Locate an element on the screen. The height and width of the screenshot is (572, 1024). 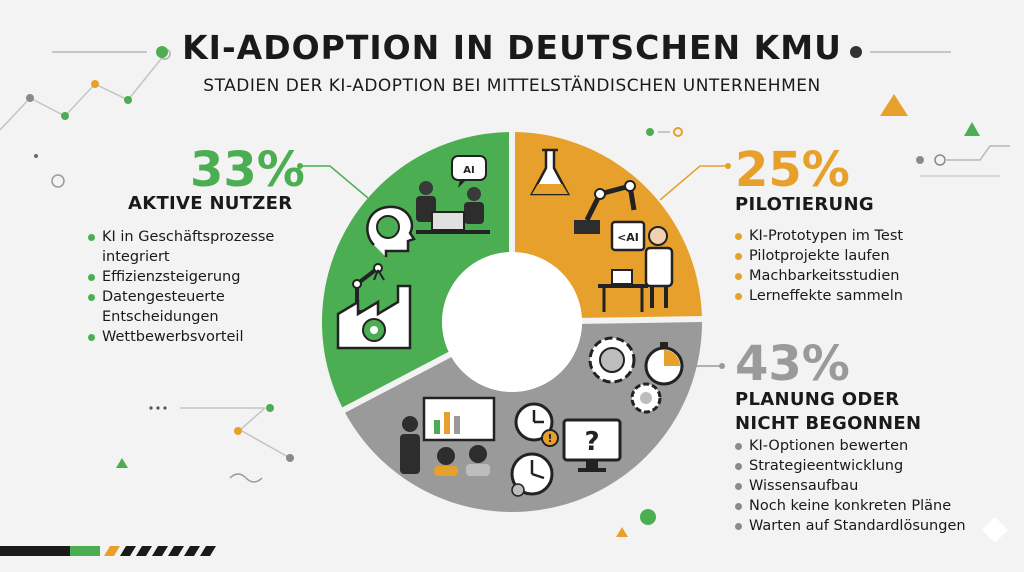
ai-screen-icon: <AI is located at coordinates (628, 236).